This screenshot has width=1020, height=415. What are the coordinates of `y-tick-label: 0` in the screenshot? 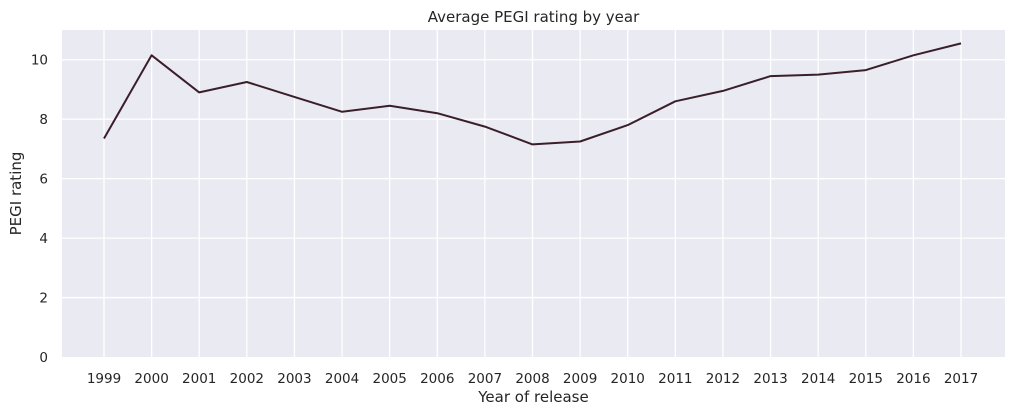 It's located at (43, 358).